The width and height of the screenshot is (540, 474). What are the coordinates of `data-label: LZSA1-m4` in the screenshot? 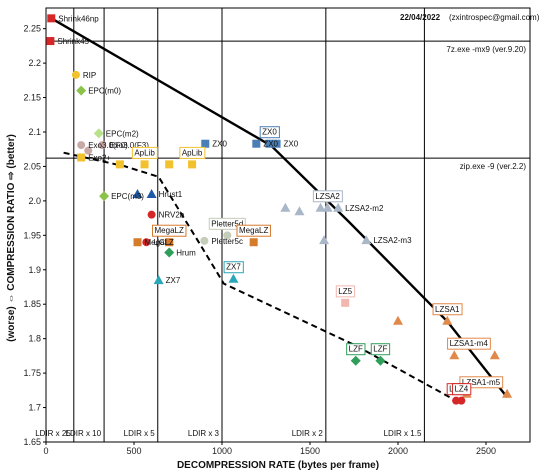 It's located at (469, 343).